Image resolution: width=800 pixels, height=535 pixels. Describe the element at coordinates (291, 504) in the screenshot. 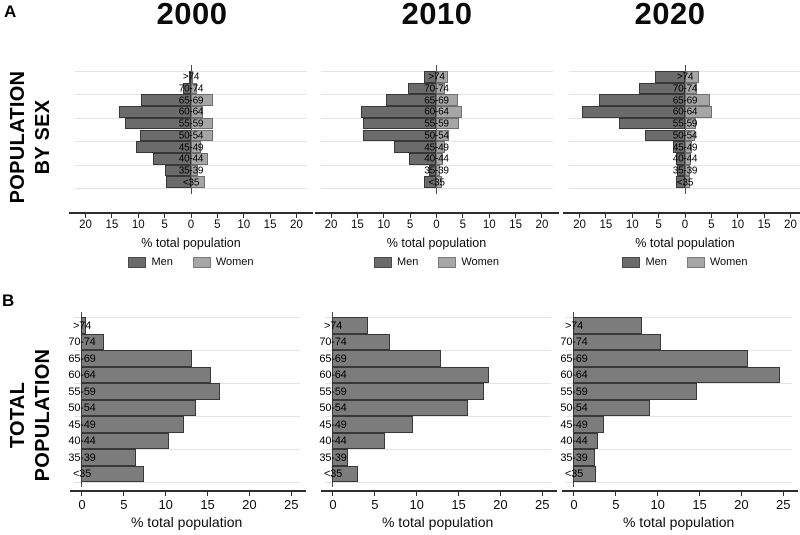

I see `tick-label: 25` at that location.